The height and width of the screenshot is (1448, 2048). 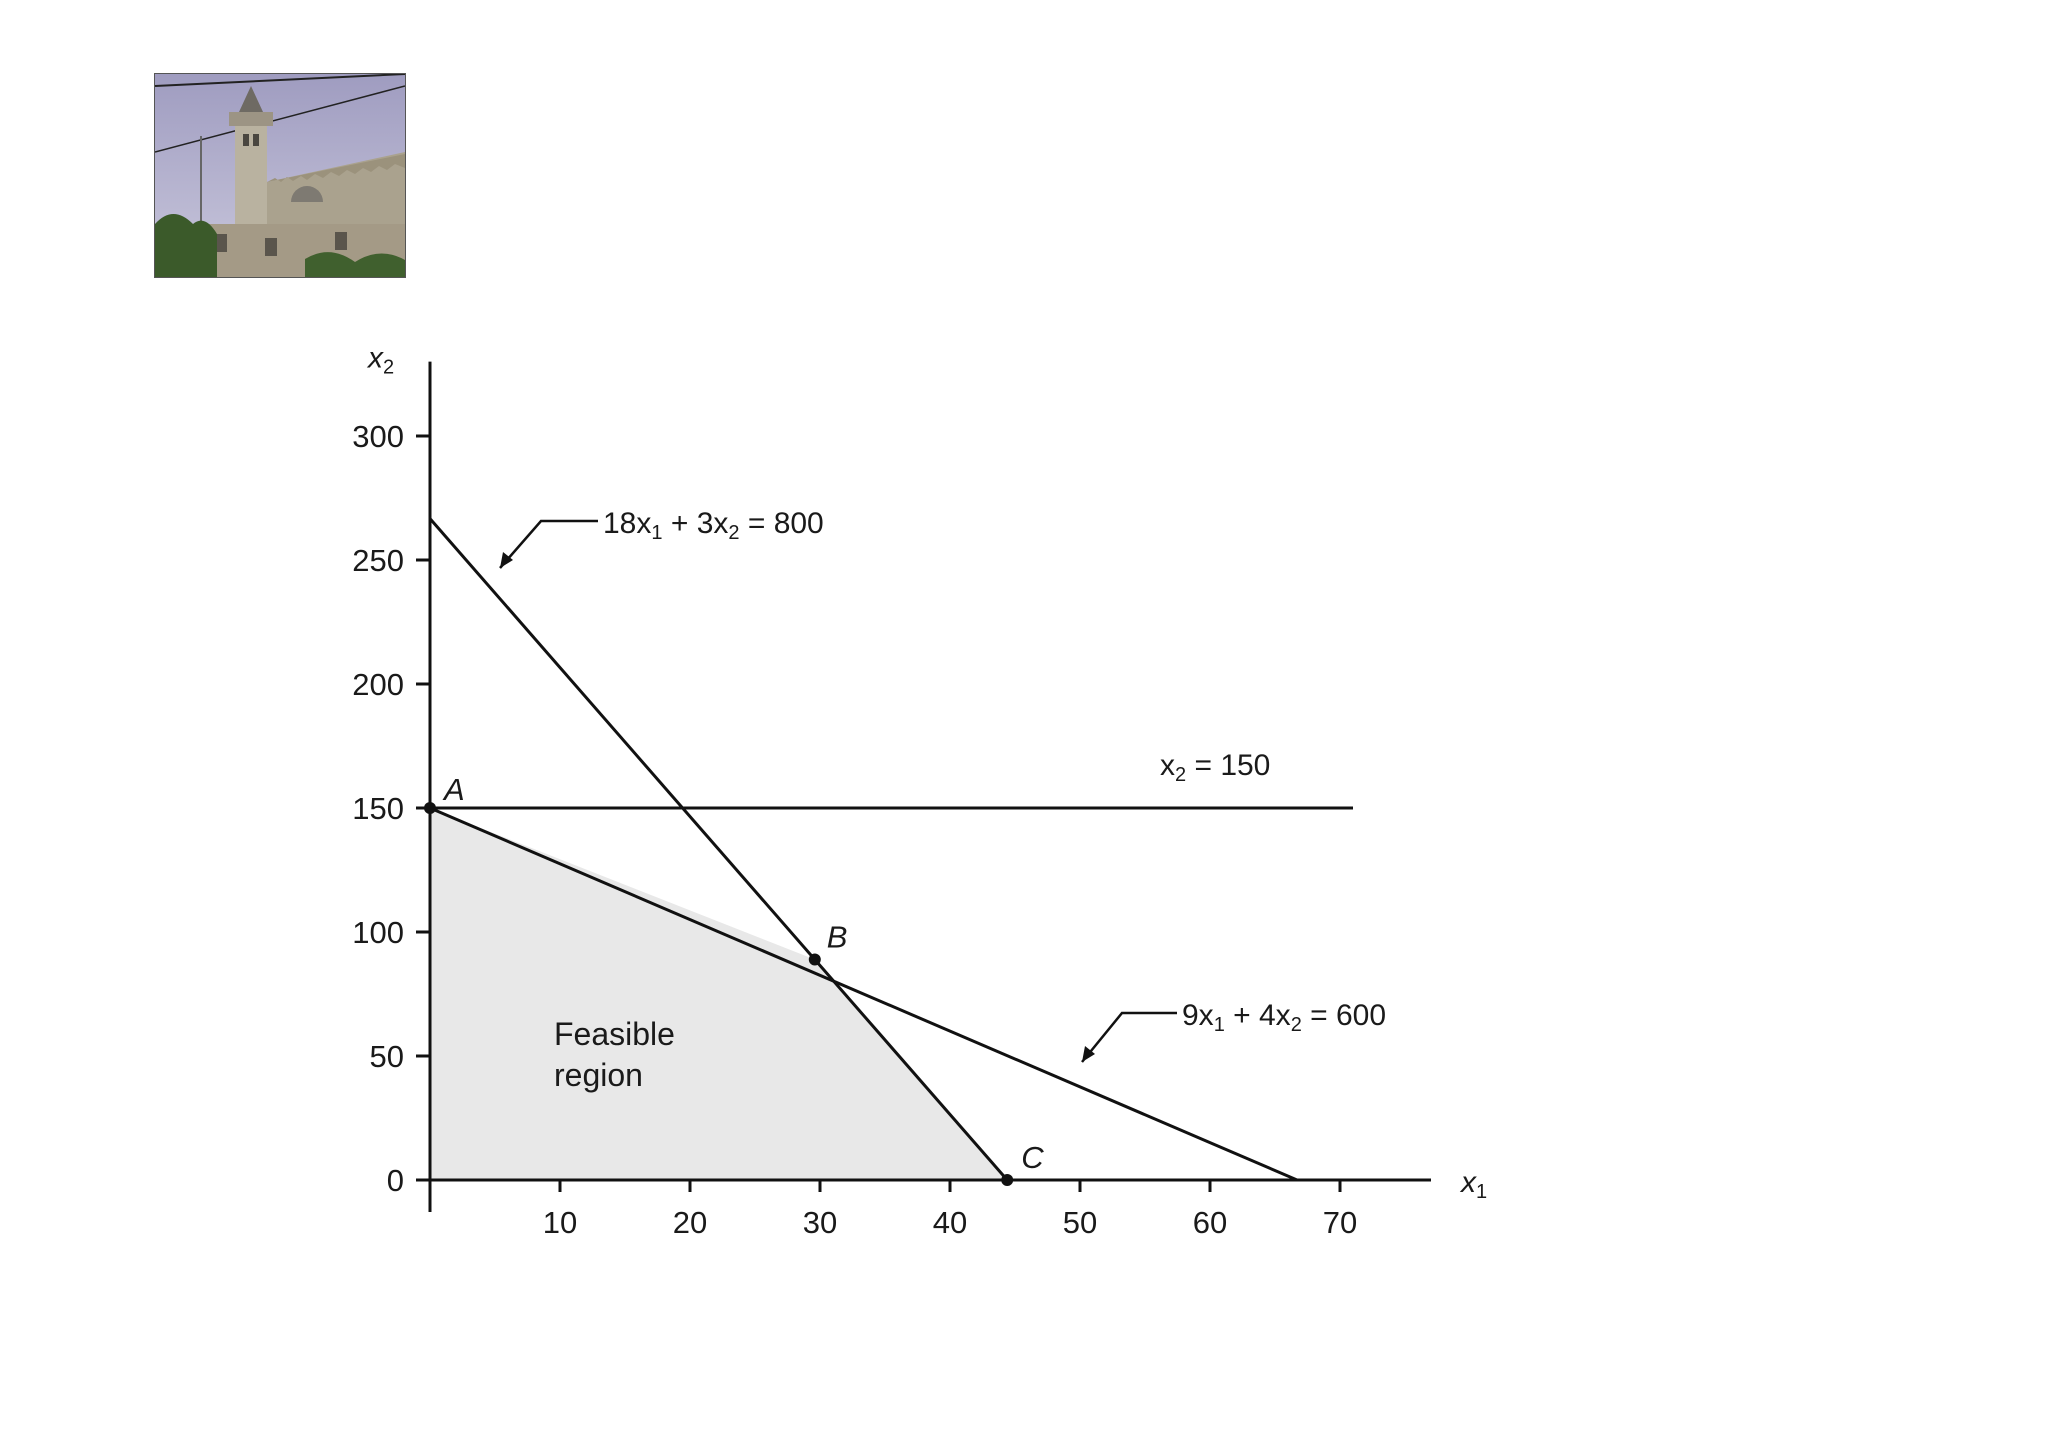 I want to click on vertex-point-c, so click(x=1007, y=1180).